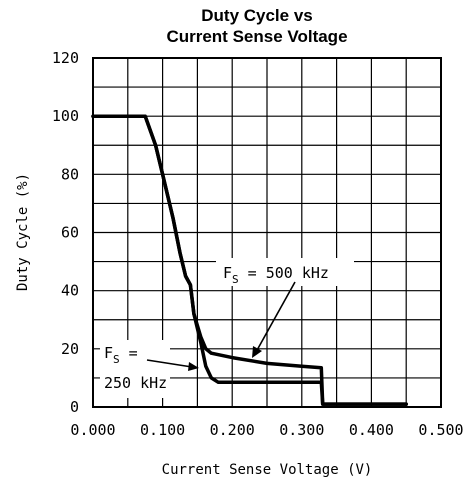 The image size is (469, 485). Describe the element at coordinates (267, 470) in the screenshot. I see `x-axis-label: Current Sense Voltage (V)` at that location.